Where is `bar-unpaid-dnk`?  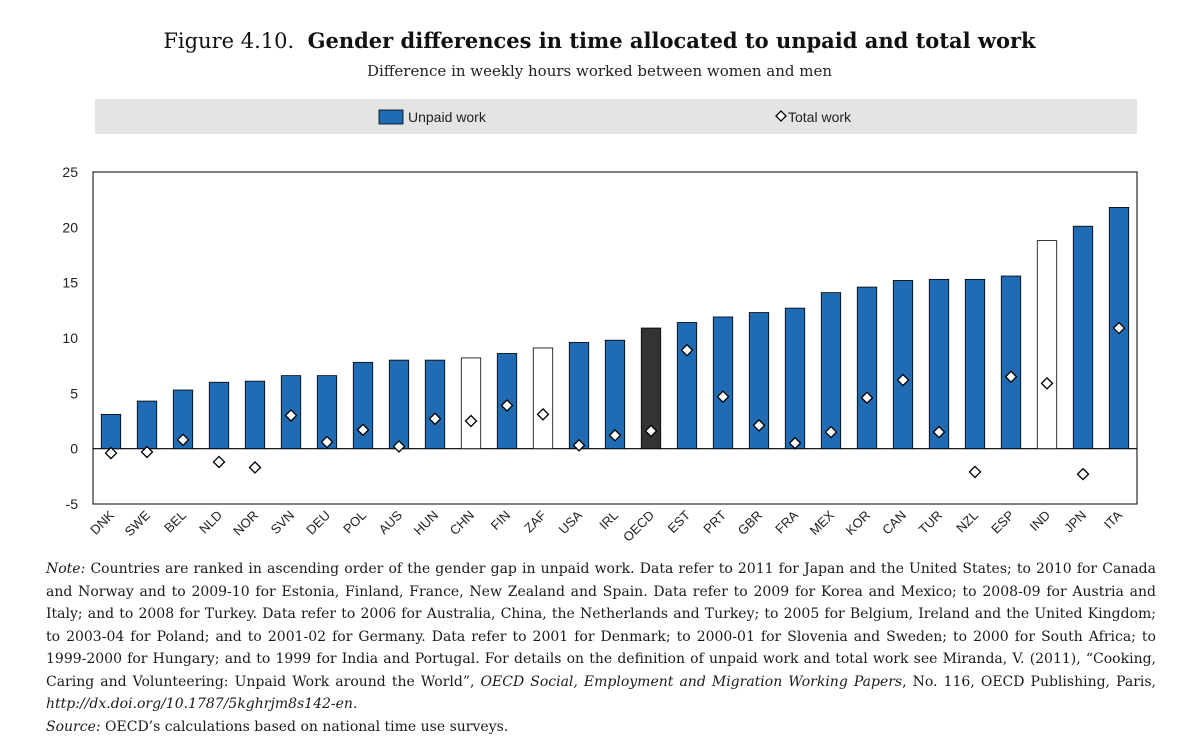
bar-unpaid-dnk is located at coordinates (111, 431).